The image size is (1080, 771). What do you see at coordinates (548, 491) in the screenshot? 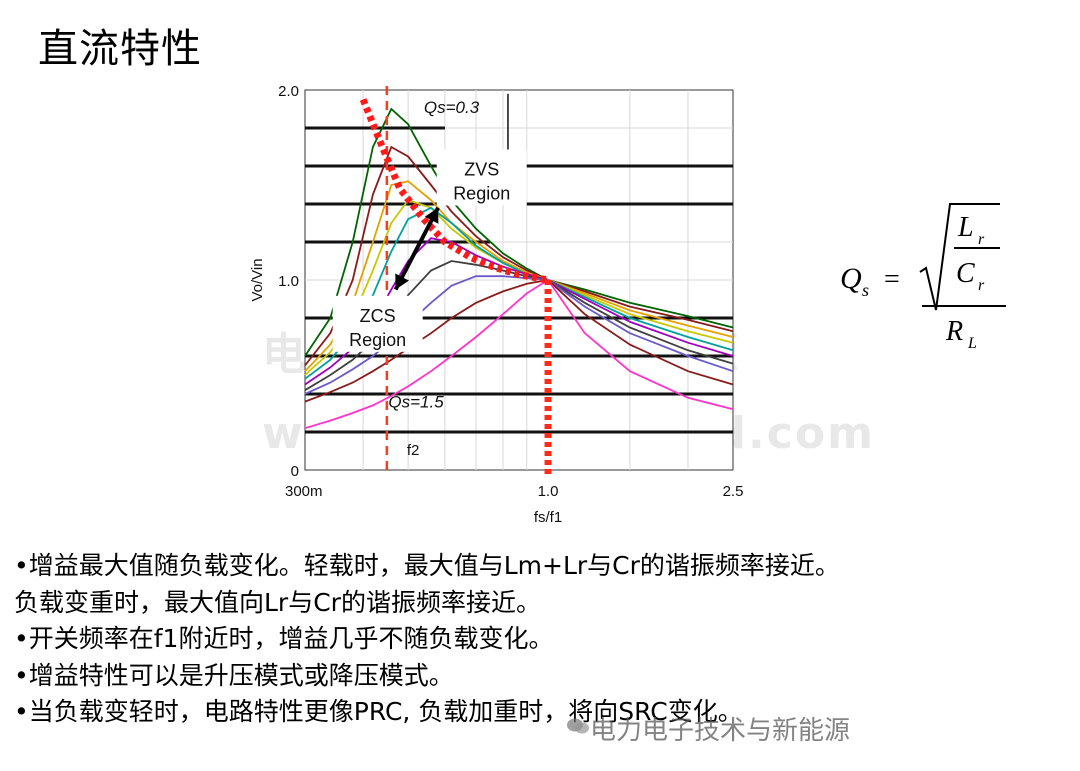
I see `x-tick-label: 1.0` at bounding box center [548, 491].